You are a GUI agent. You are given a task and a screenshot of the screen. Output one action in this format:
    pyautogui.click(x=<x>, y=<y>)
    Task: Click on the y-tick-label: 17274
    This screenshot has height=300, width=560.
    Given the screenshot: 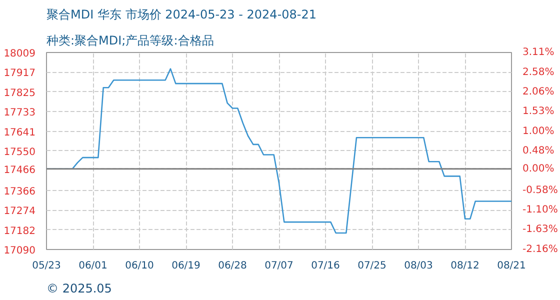 What is the action you would take?
    pyautogui.click(x=20, y=212)
    